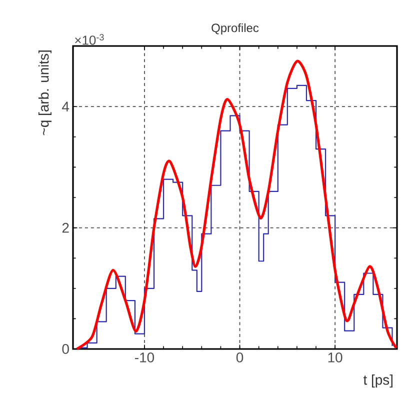 This screenshot has height=408, width=402. What do you see at coordinates (377, 381) in the screenshot?
I see `x-axis-title: t [ps]` at bounding box center [377, 381].